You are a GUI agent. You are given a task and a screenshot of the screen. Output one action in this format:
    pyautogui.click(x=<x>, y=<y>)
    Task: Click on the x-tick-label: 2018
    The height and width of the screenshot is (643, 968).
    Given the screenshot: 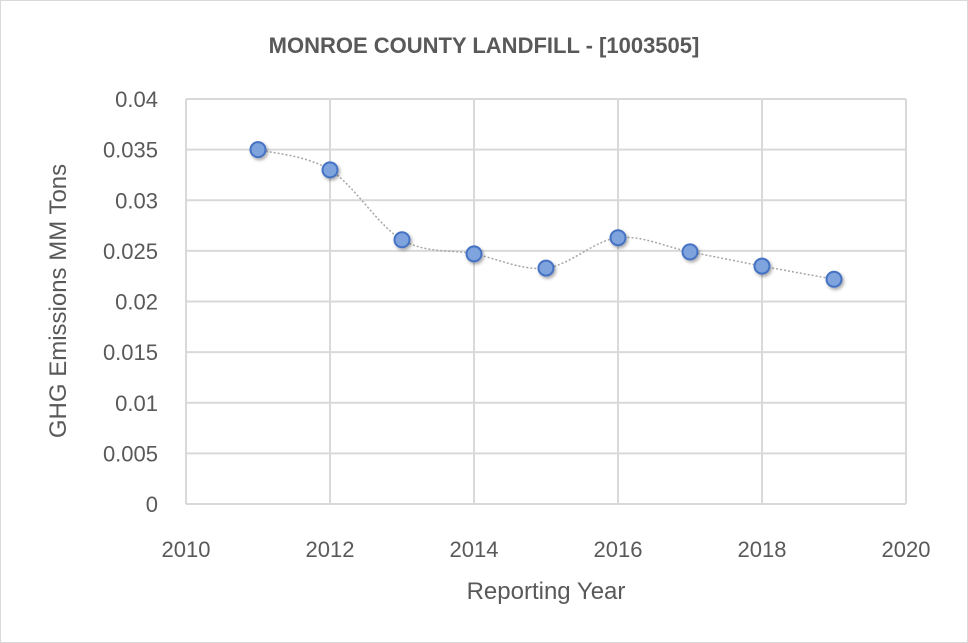 What is the action you would take?
    pyautogui.click(x=762, y=549)
    